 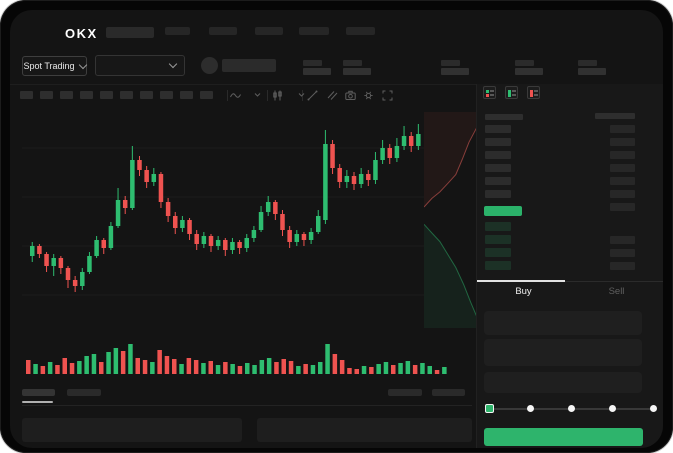 What do you see at coordinates (84, 392) in the screenshot?
I see `bottom-tab` at bounding box center [84, 392].